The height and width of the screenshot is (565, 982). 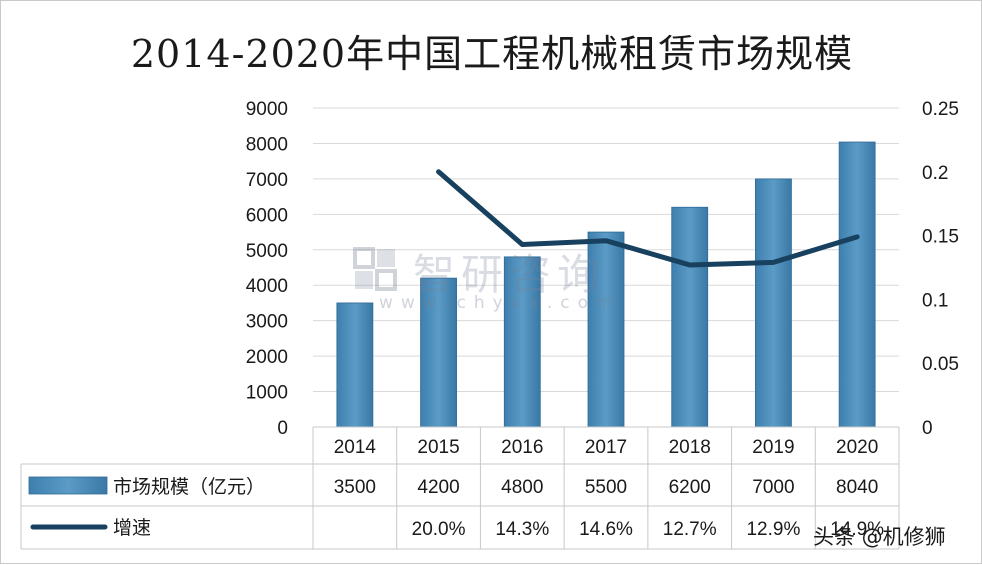 I want to click on bar-2017, so click(x=606, y=329).